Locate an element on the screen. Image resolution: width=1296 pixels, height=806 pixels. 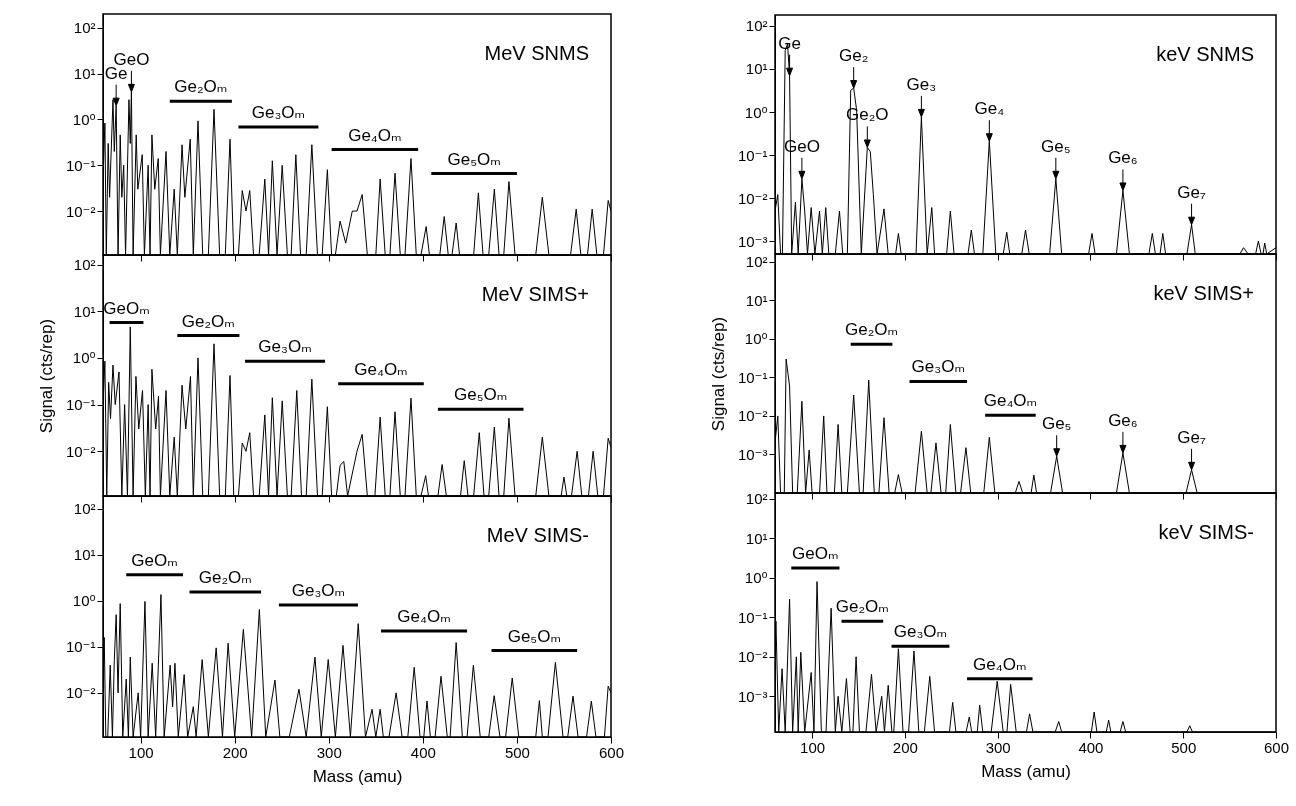
text: keV SNMS is located at coordinates (1205, 54).